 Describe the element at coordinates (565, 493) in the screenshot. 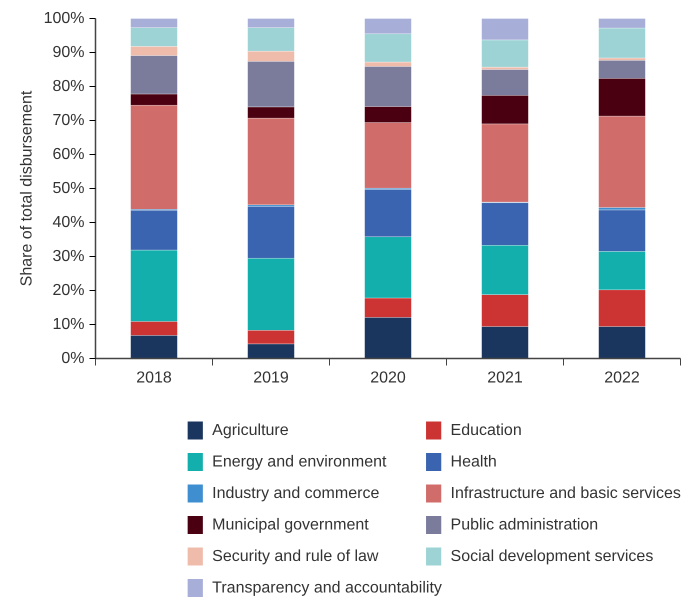

I see `legend-label: Infrastructure and basic services` at that location.